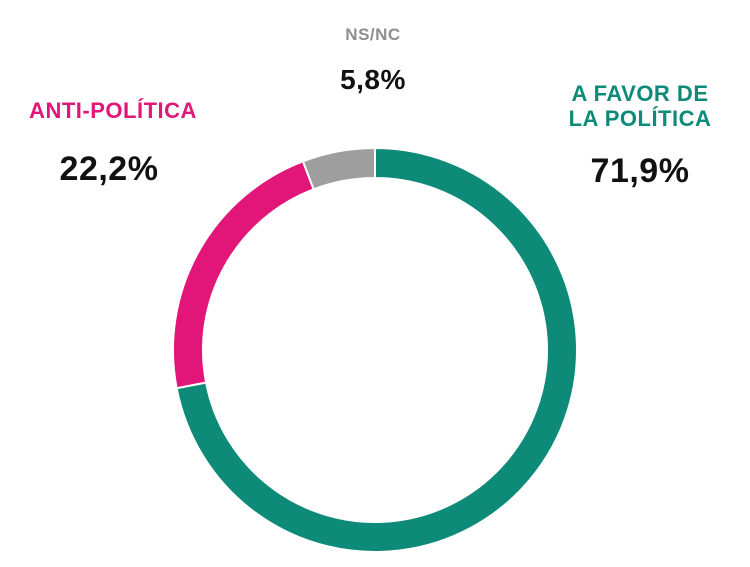 The height and width of the screenshot is (567, 750). What do you see at coordinates (640, 171) in the screenshot?
I see `label-a-favor-value: 71,9%` at bounding box center [640, 171].